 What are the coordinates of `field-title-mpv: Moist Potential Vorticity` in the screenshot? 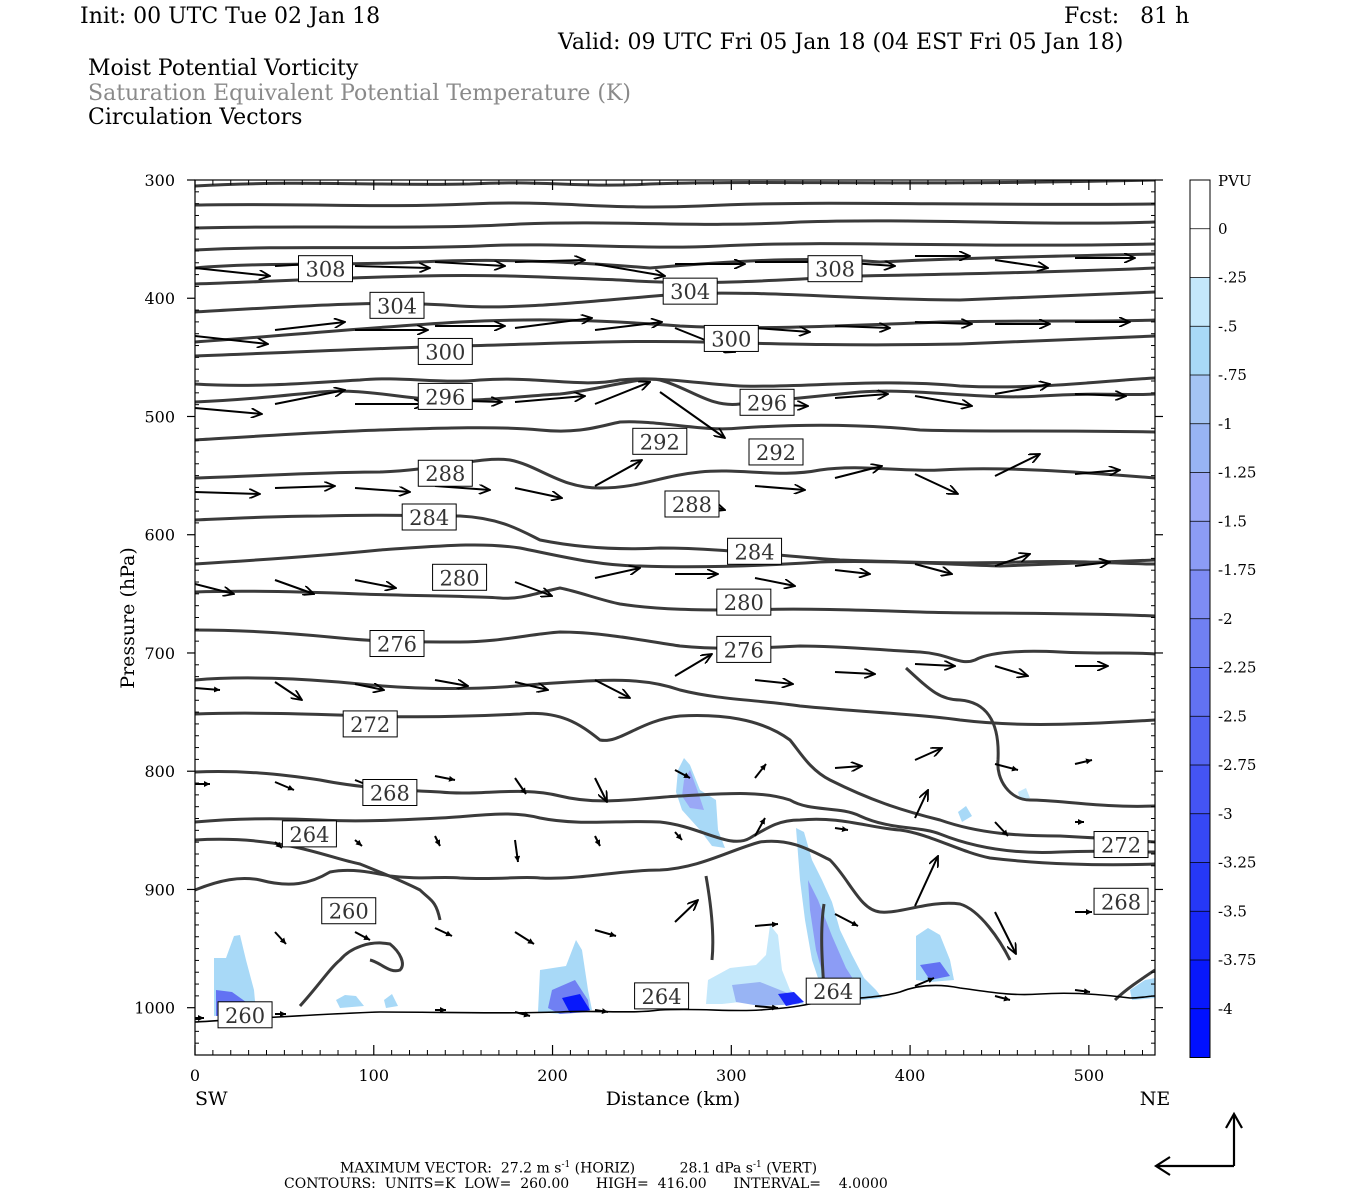 It's located at (223, 68).